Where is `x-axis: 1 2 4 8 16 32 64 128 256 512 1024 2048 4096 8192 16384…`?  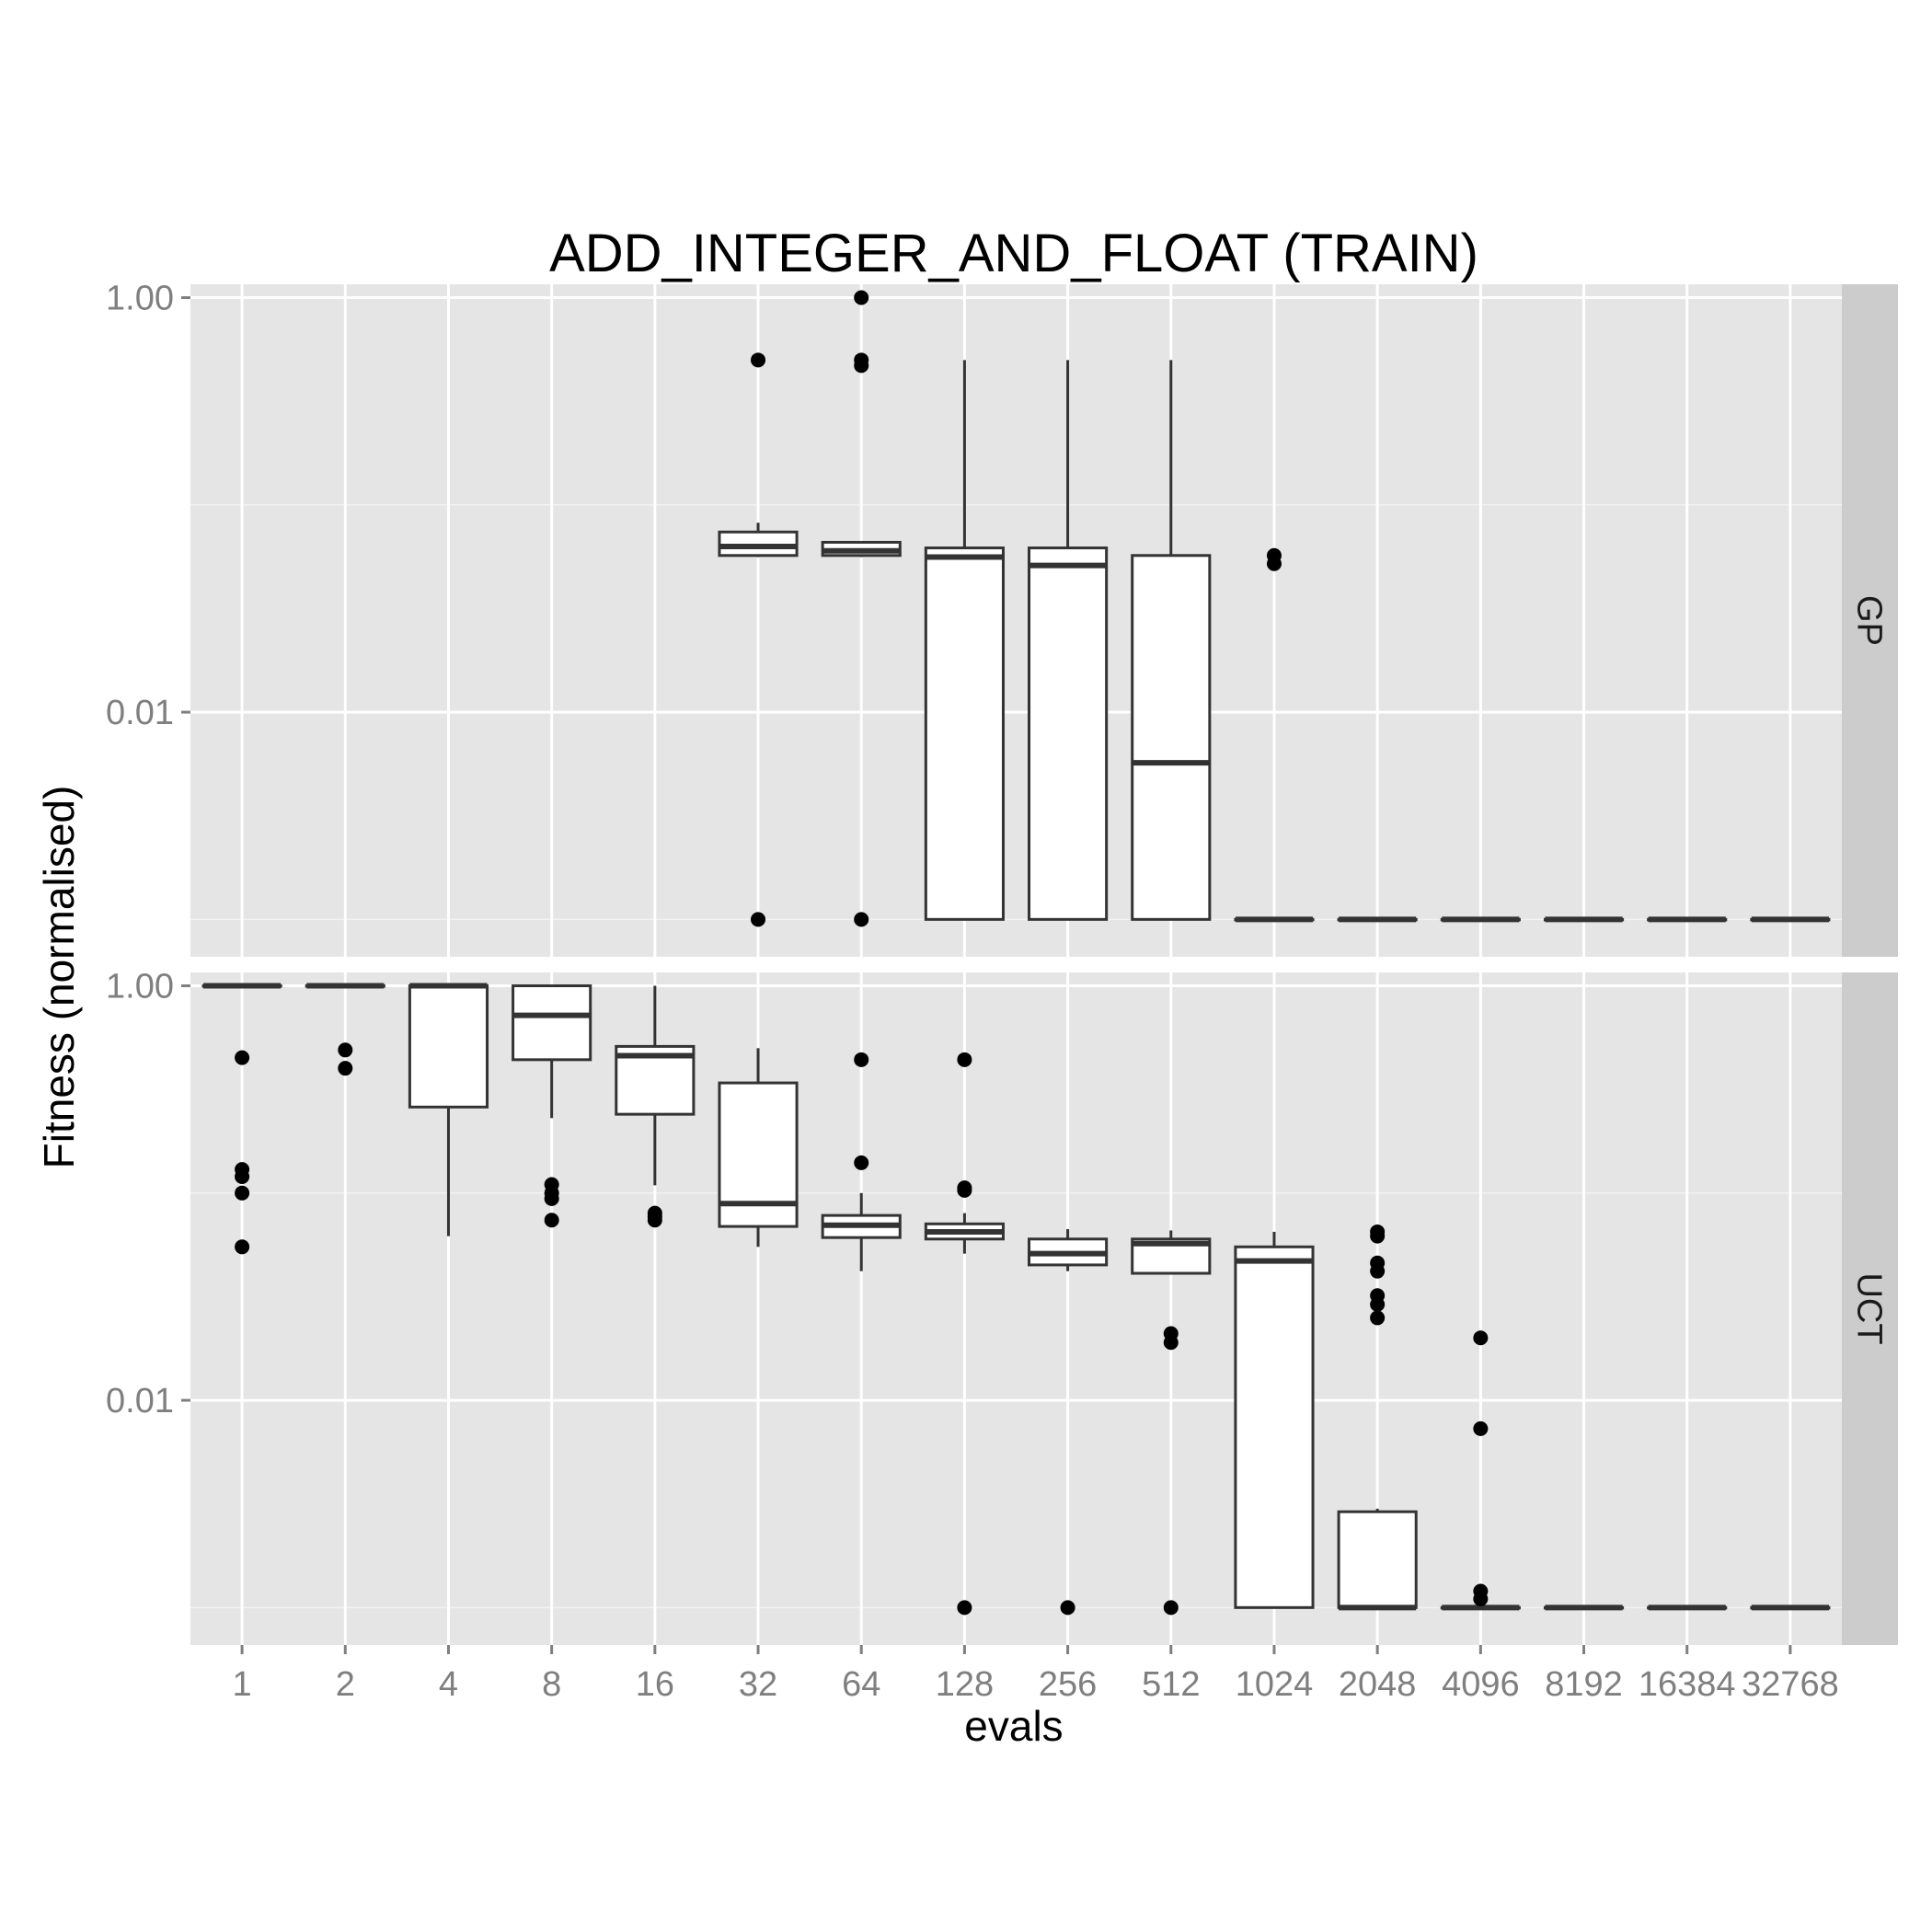 x-axis: 1 2 4 8 16 32 64 128 256 512 1024 2048 4096 8192 16384… is located at coordinates (1036, 1674).